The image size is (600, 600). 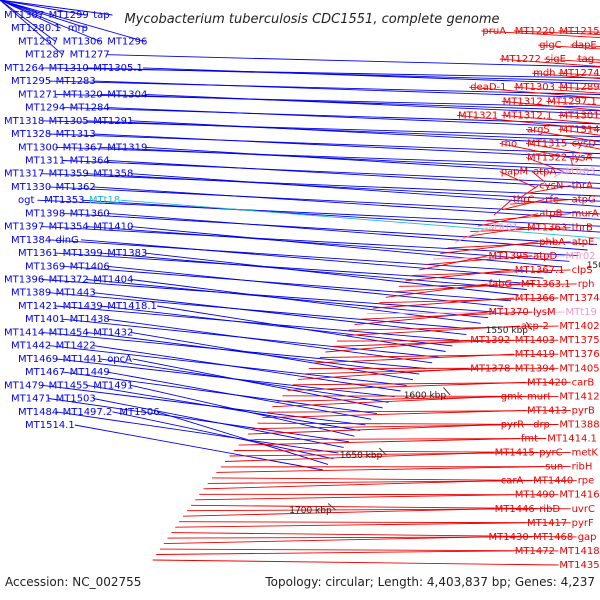 I want to click on gene-label: gap, so click(x=587, y=537).